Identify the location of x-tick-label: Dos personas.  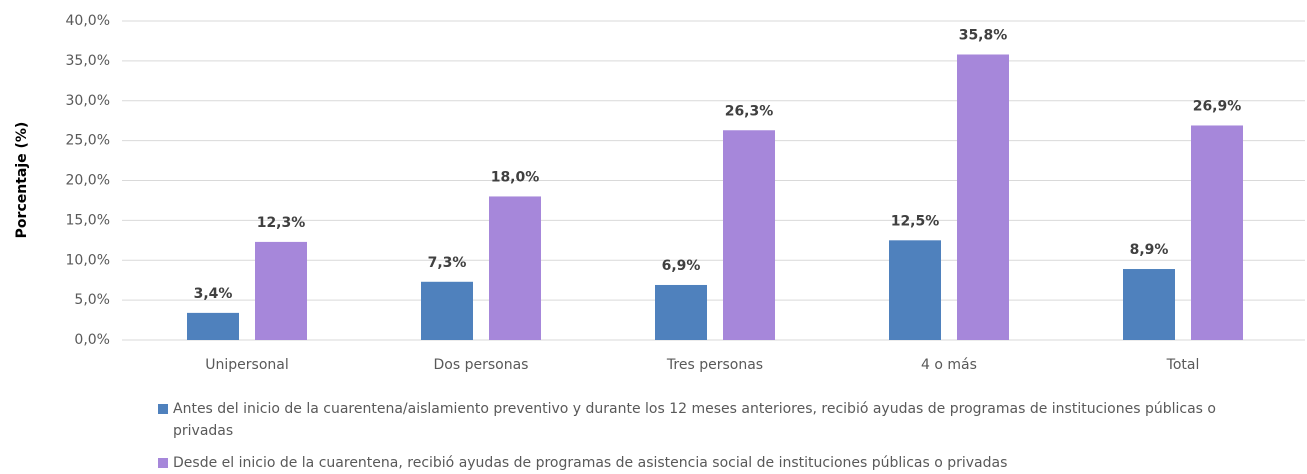
(481, 365).